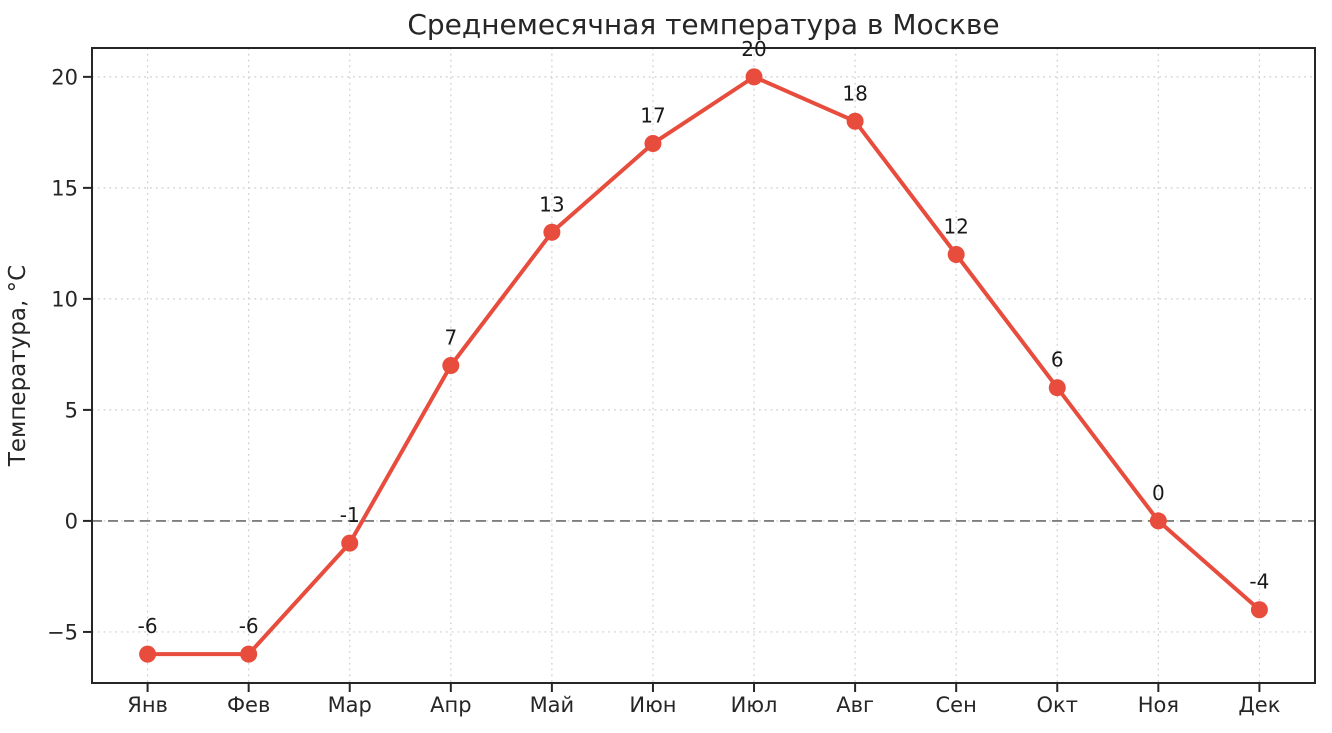 This screenshot has width=1332, height=733. I want to click on x-tick-label: Апр, so click(450, 705).